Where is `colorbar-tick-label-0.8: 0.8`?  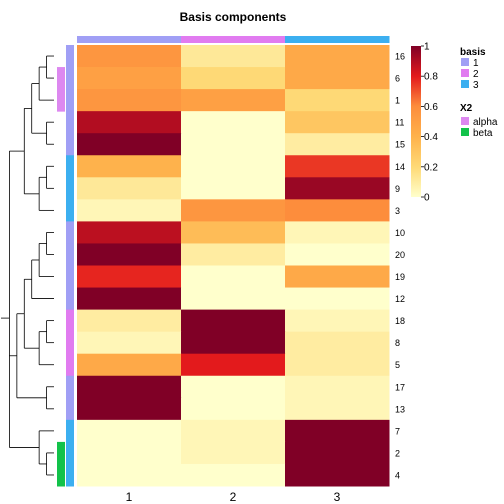
colorbar-tick-label-0.8: 0.8 is located at coordinates (431, 77).